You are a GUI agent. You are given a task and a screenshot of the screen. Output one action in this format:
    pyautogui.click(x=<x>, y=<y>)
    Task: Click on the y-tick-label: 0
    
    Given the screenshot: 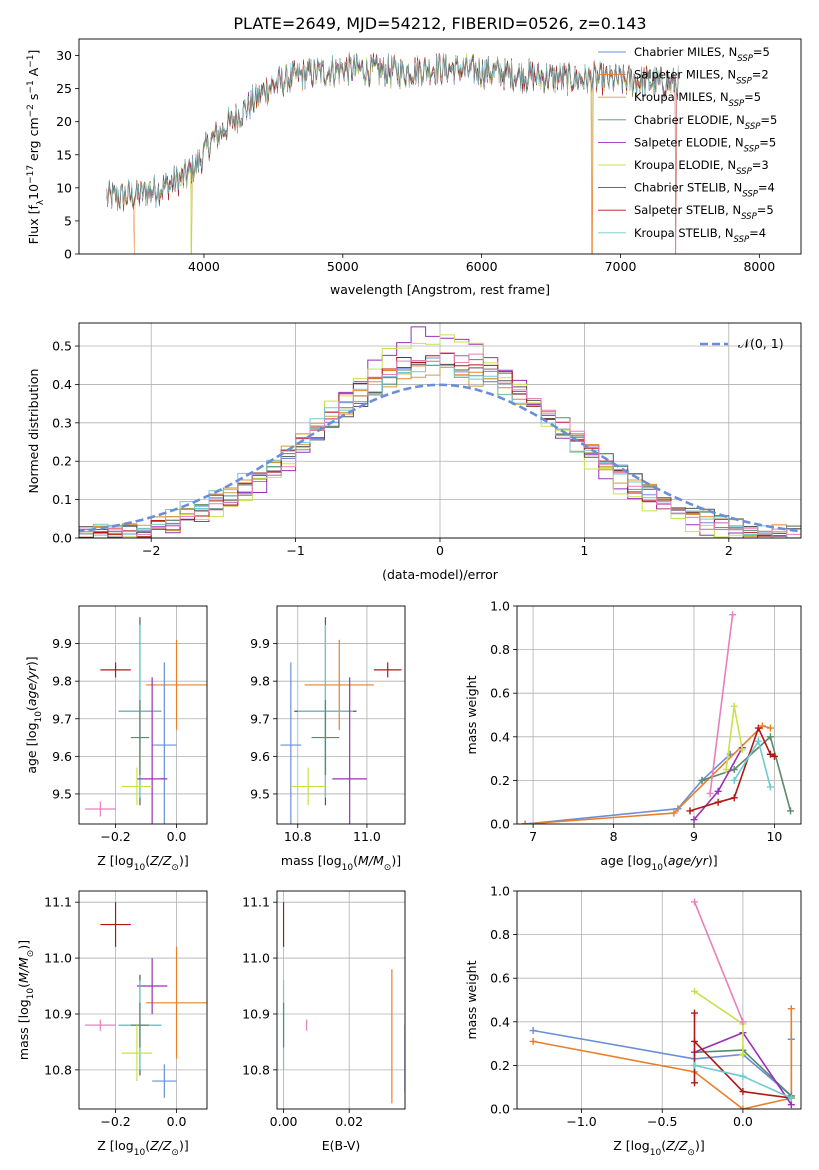 What is the action you would take?
    pyautogui.click(x=68, y=254)
    